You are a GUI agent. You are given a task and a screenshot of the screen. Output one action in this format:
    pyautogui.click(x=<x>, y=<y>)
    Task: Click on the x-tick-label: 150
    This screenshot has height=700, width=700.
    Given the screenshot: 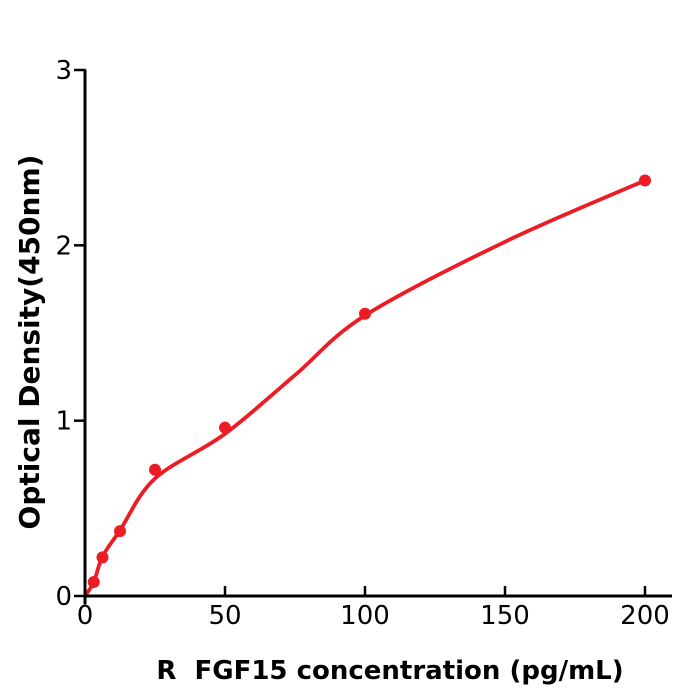 What is the action you would take?
    pyautogui.click(x=505, y=616)
    